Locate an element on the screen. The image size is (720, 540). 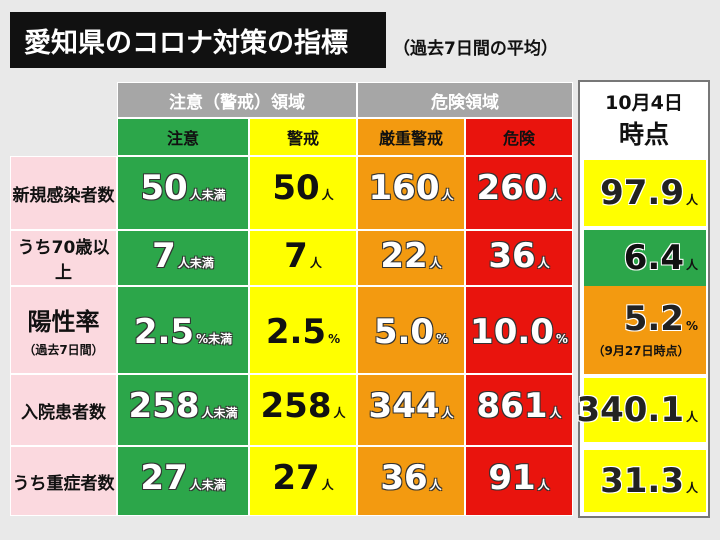
current-value: 97.9 is located at coordinates (642, 193).